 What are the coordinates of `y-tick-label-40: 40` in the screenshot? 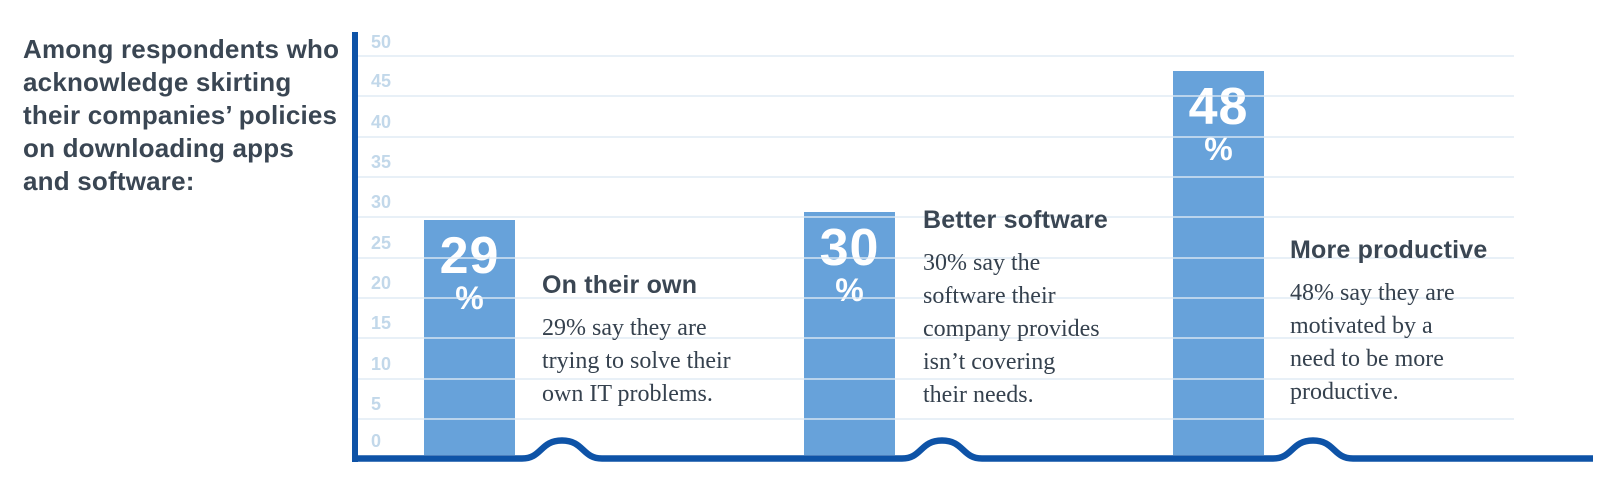 It's located at (381, 122).